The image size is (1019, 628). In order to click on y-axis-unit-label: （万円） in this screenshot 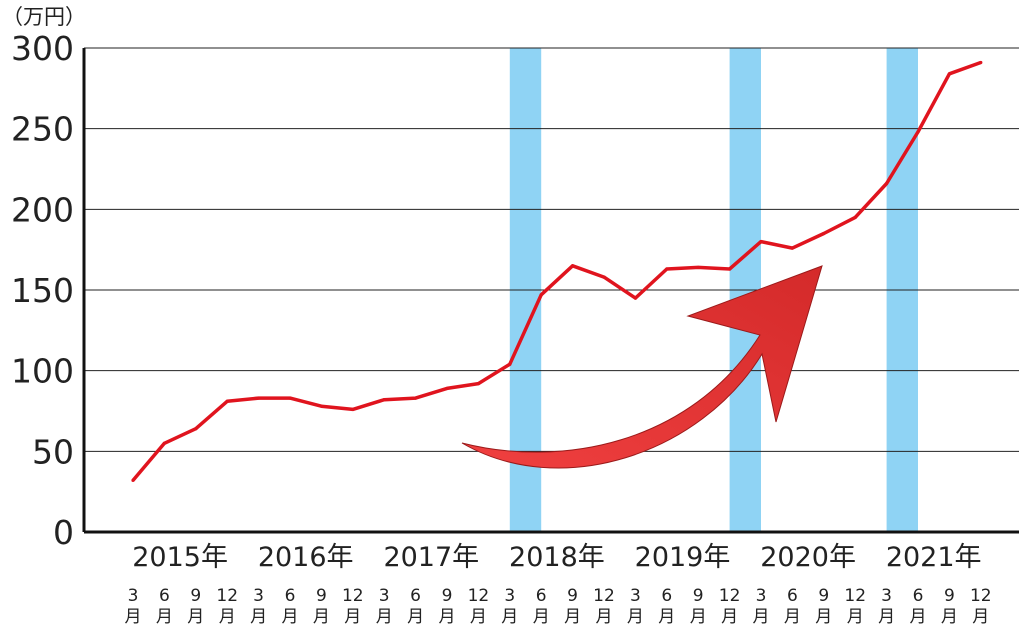, I will do `click(44, 17)`.